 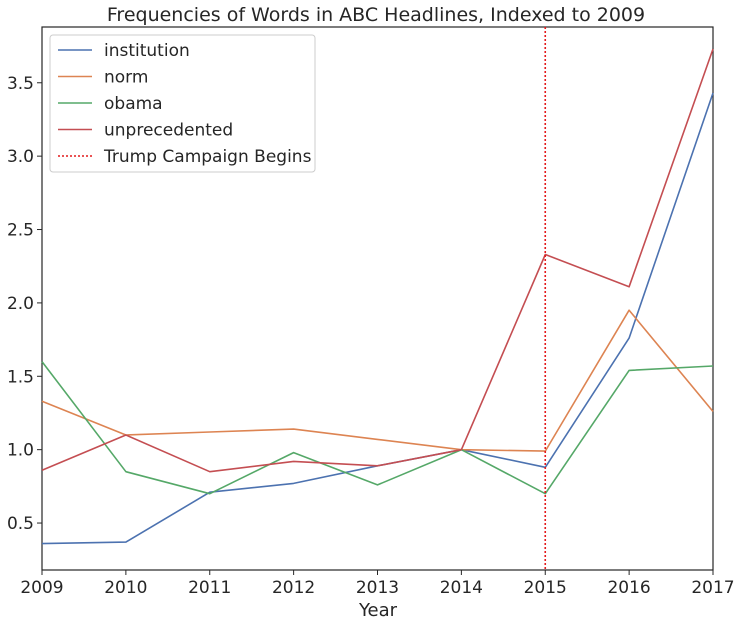 I want to click on y-tick-label: 2.0, so click(x=20, y=304).